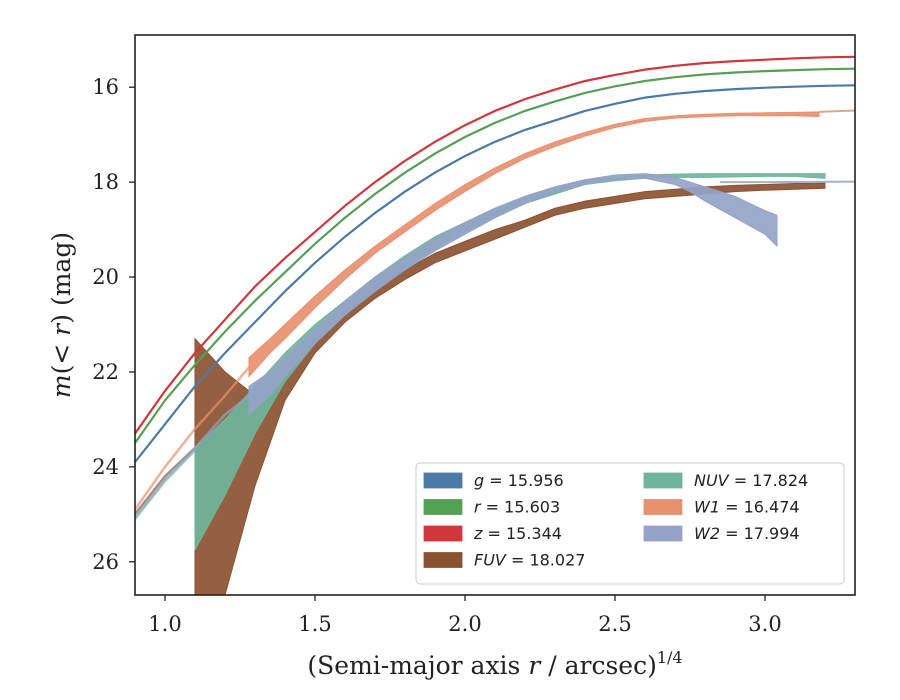 The image size is (900, 700). I want to click on y-tick-label: 20, so click(105, 277).